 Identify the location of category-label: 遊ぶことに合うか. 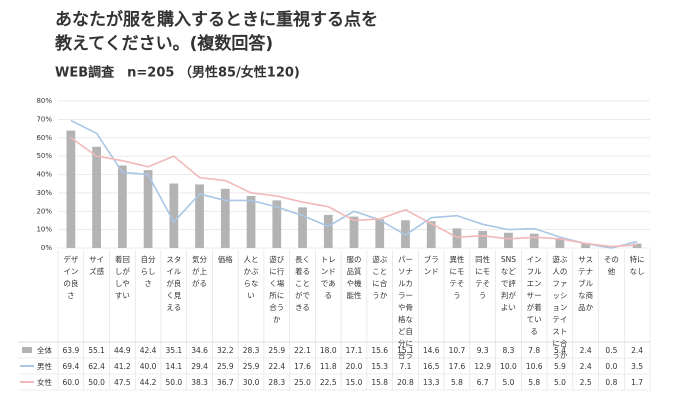
(380, 277).